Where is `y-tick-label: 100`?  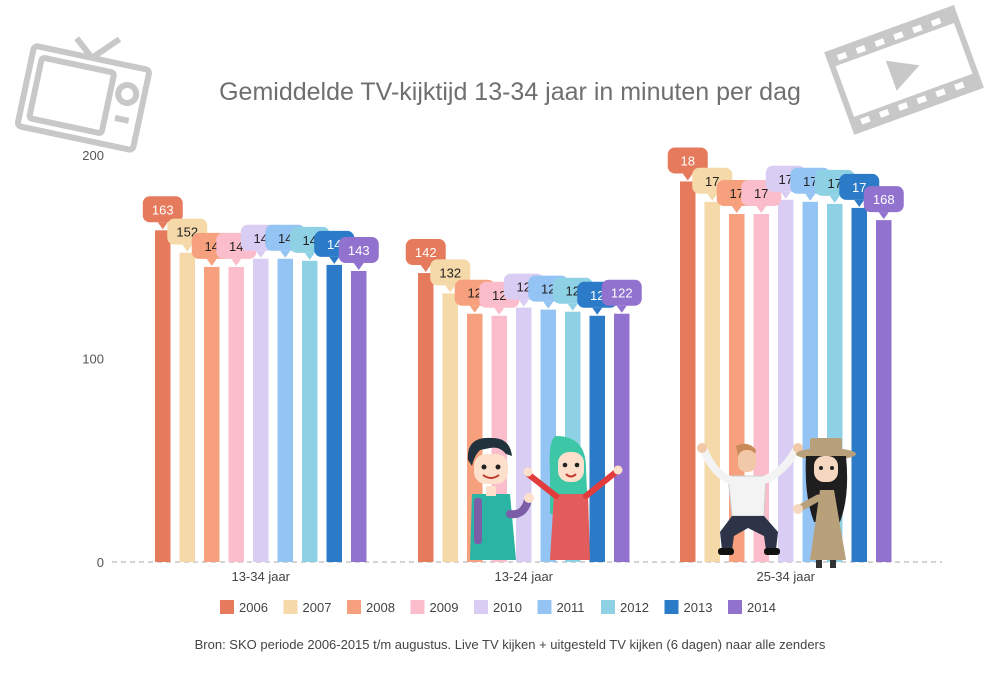 y-tick-label: 100 is located at coordinates (93, 359).